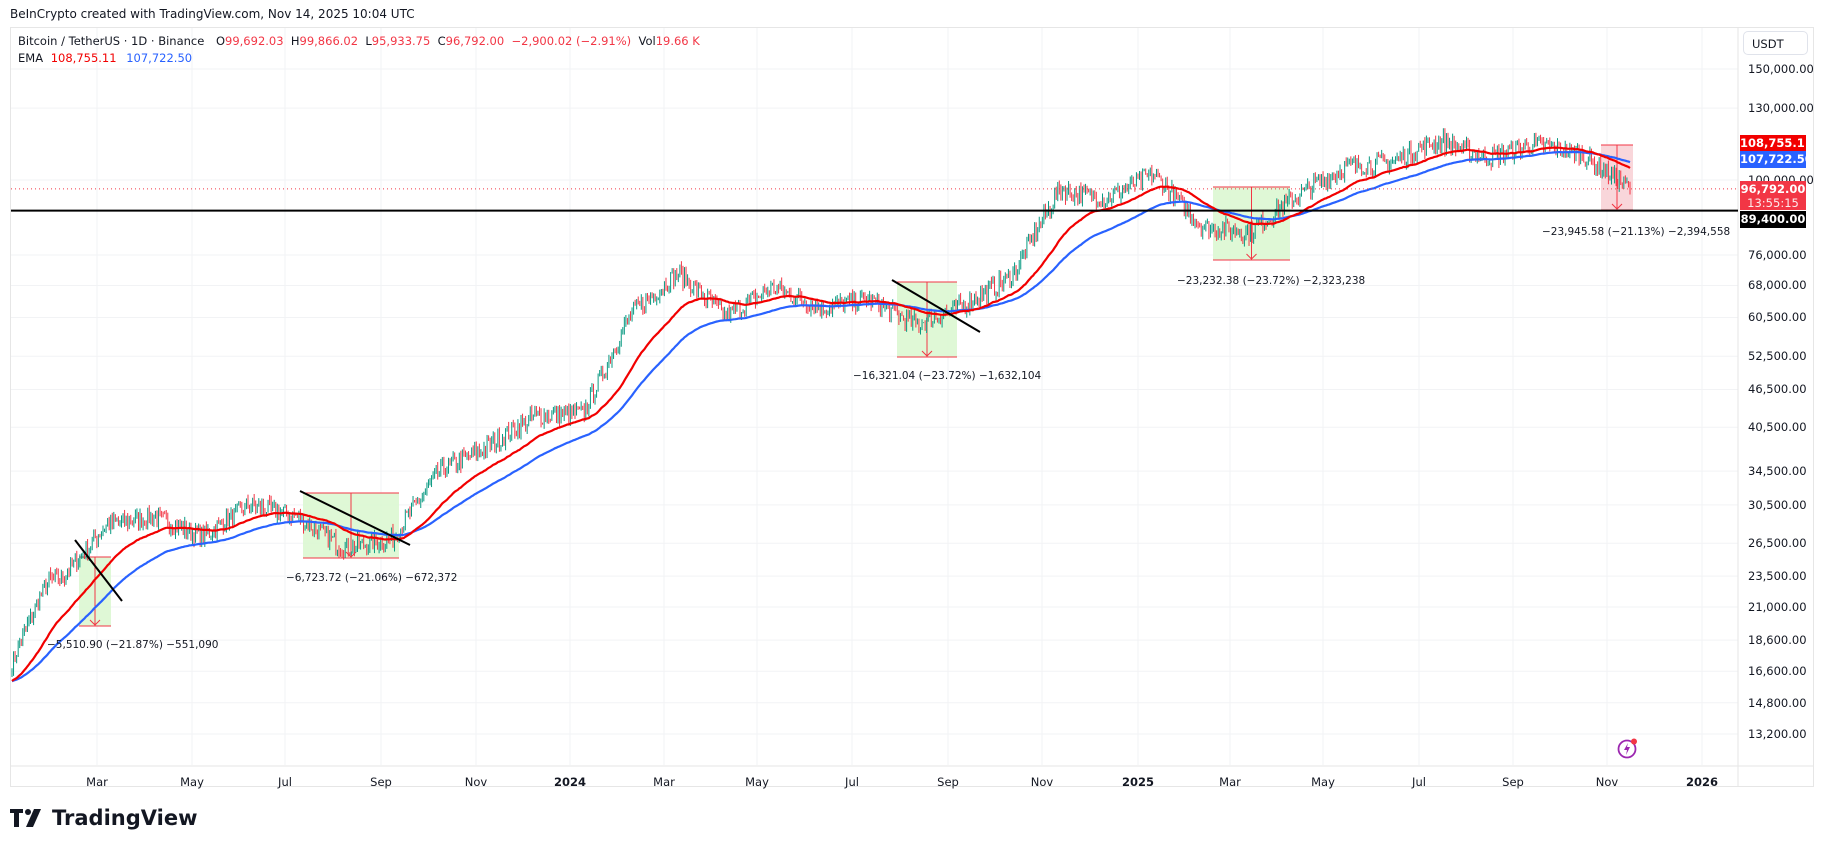  I want to click on open-value: 99,692.03, so click(254, 41).